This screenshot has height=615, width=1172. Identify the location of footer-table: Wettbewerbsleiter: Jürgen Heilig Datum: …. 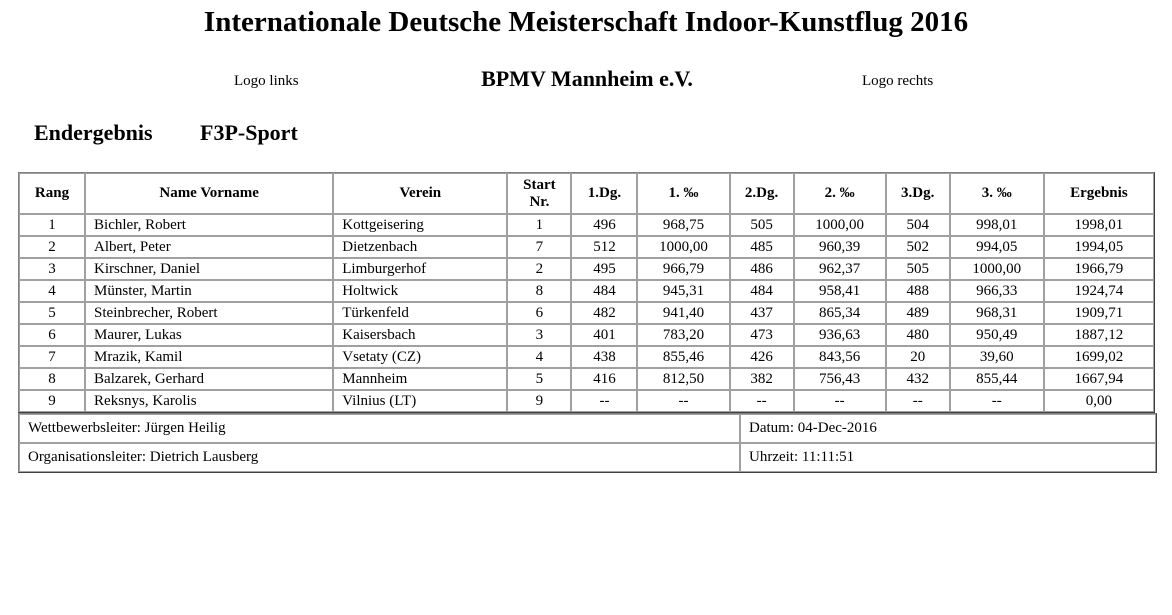
(587, 443).